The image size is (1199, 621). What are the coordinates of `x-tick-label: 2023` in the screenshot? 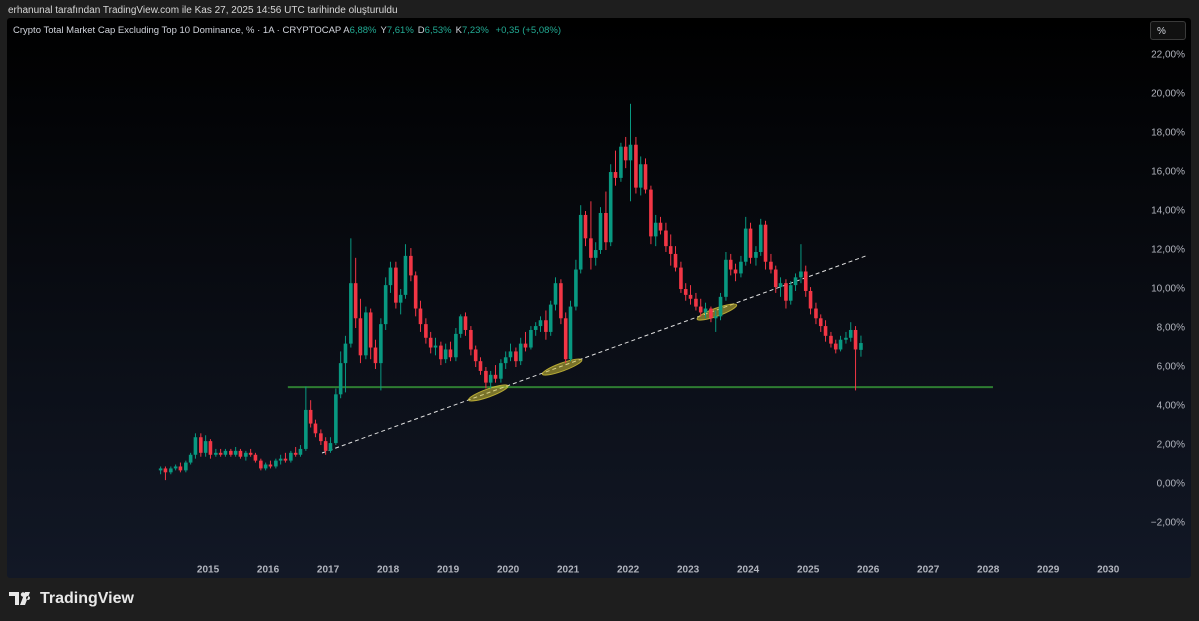 It's located at (688, 570).